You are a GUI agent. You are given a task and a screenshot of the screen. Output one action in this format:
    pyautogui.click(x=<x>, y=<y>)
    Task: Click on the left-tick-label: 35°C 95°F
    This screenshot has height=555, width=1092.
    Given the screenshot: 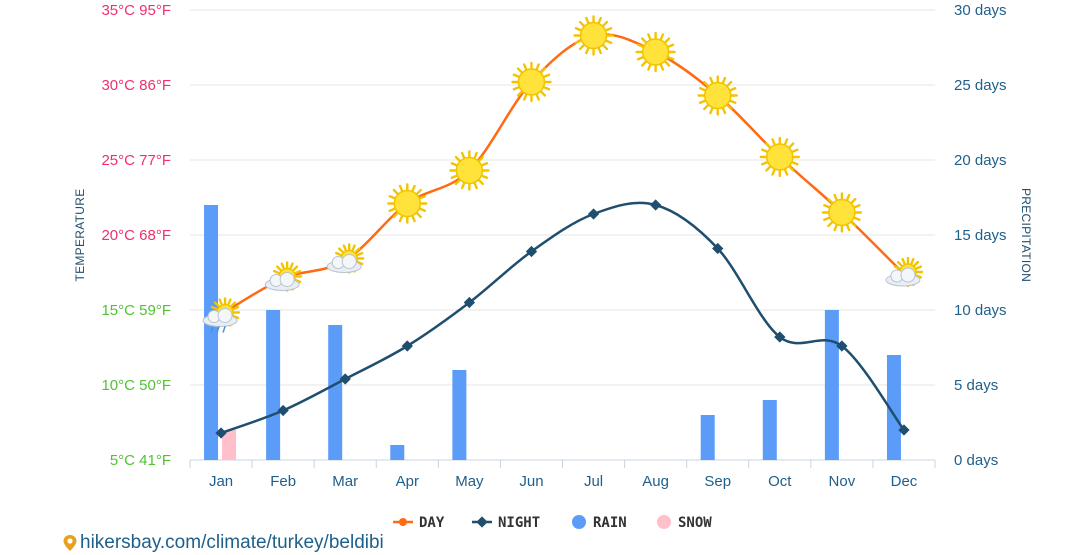 What is the action you would take?
    pyautogui.click(x=136, y=10)
    